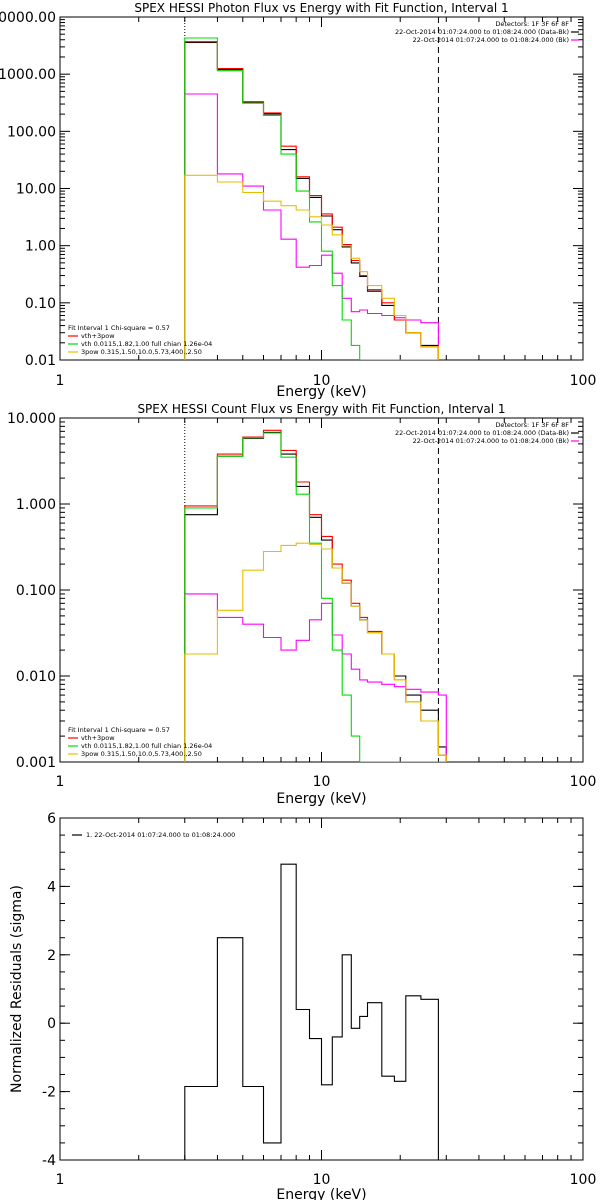 The image size is (600, 1200). What do you see at coordinates (40, 361) in the screenshot?
I see `chart1-ytick-label: 0.01` at bounding box center [40, 361].